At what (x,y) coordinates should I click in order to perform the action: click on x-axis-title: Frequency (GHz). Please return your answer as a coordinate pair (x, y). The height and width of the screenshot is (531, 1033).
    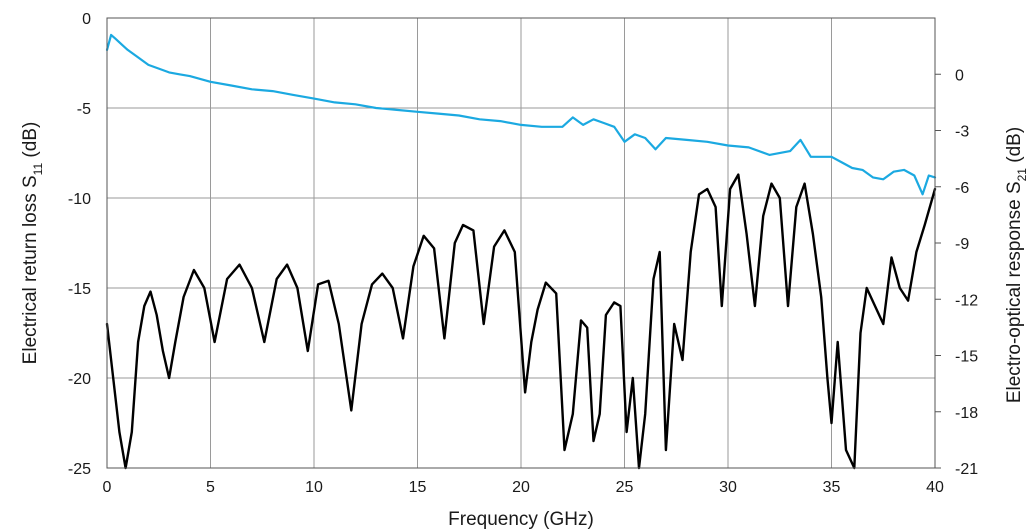
    Looking at the image, I should click on (521, 519).